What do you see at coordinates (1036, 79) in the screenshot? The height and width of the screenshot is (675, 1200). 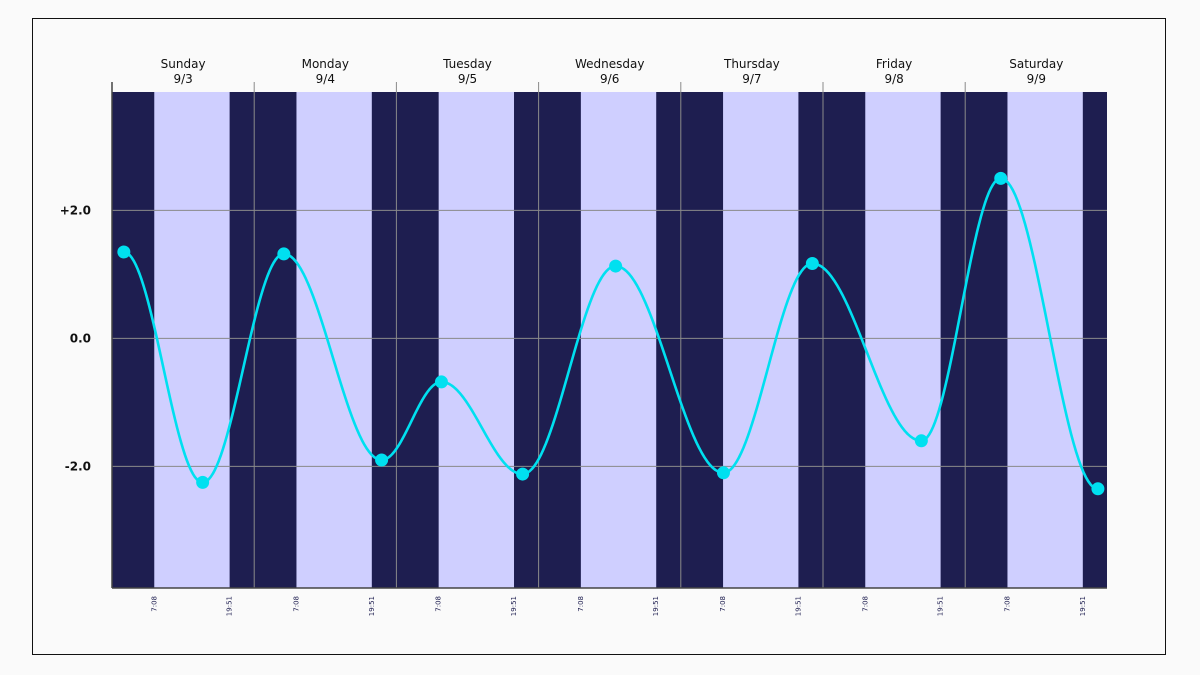 I see `day-date-label: 9/9` at bounding box center [1036, 79].